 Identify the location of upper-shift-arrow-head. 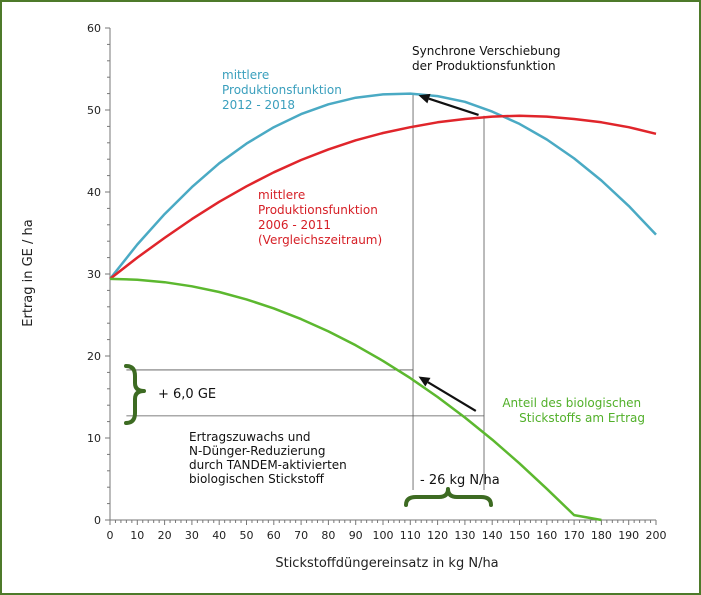
(424, 98).